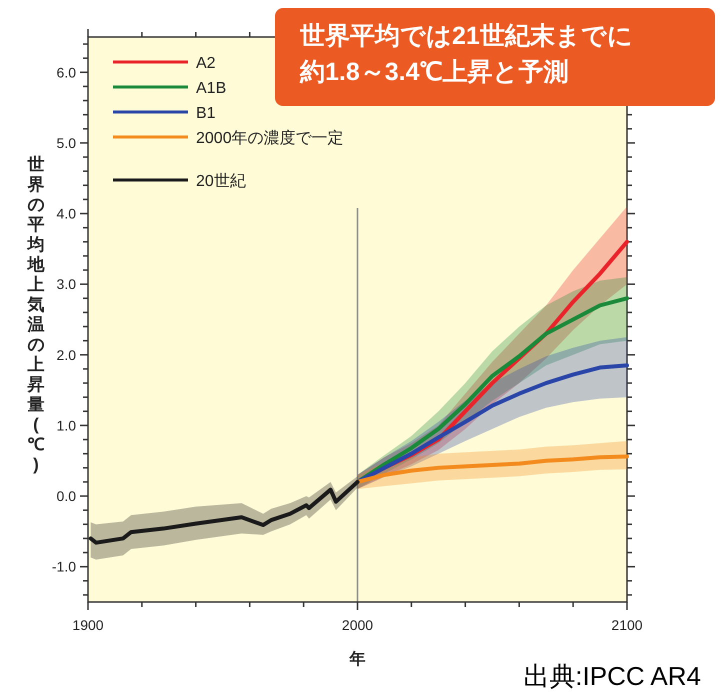 The height and width of the screenshot is (697, 721). I want to click on callout: 世界平均では21世紀末までに約1.8～3.4℃上昇と予測, so click(495, 57).